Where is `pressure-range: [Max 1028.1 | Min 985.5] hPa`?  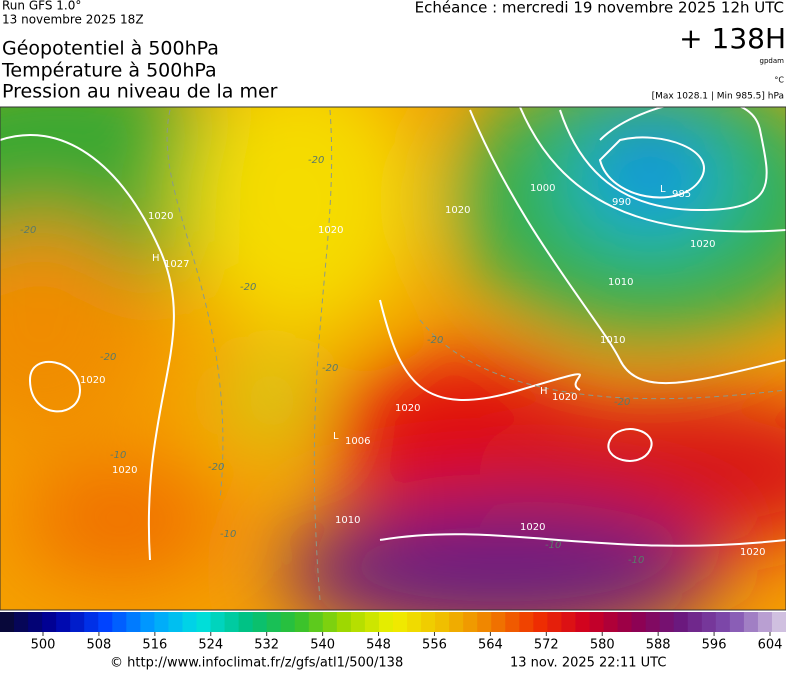
pressure-range: [Max 1028.1 | Min 985.5] hPa is located at coordinates (718, 97).